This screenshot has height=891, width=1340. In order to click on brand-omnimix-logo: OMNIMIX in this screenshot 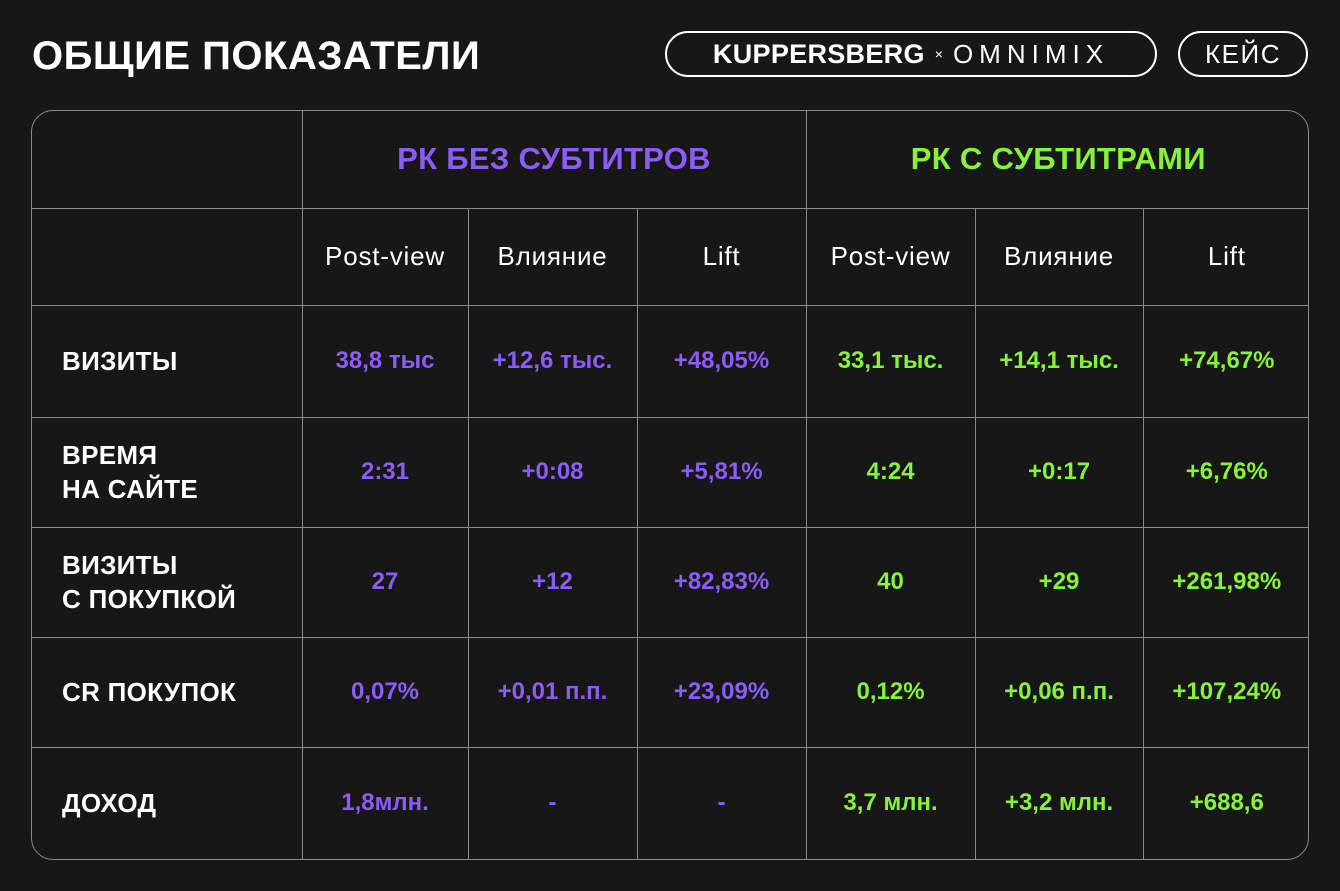, I will do `click(1031, 53)`.